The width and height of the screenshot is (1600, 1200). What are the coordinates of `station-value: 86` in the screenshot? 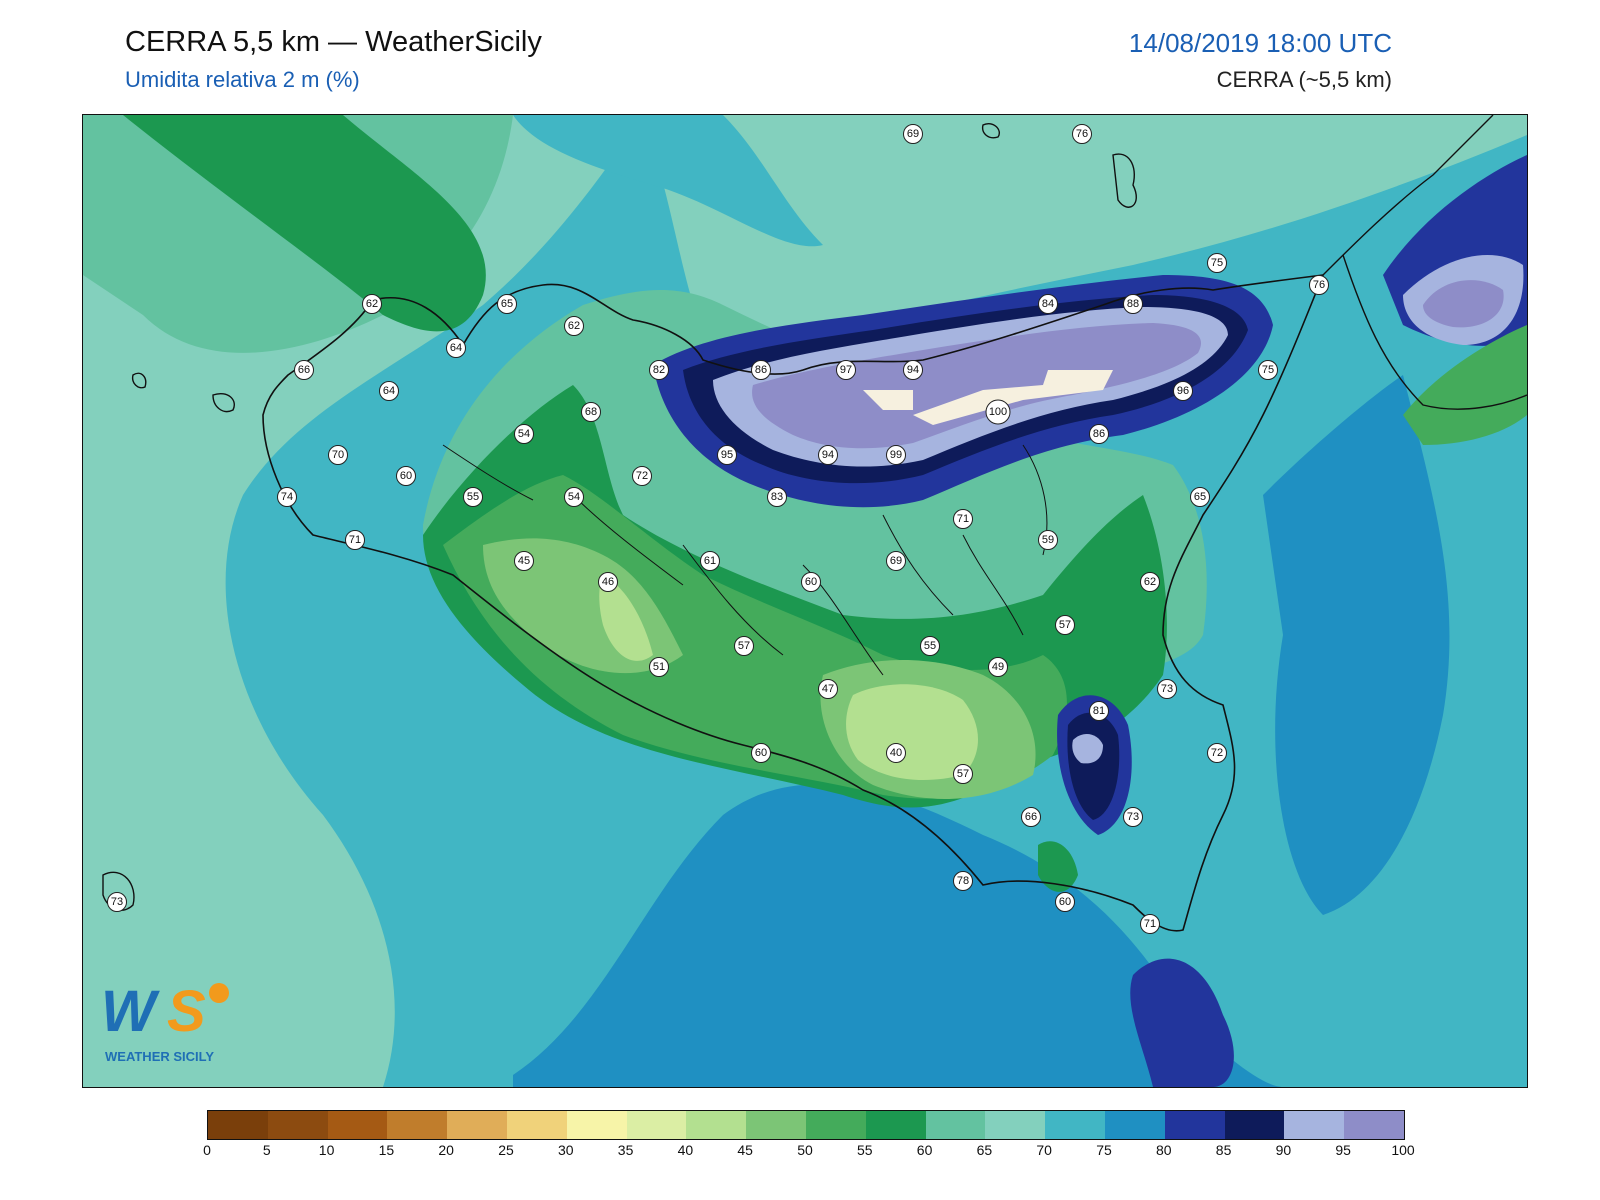 It's located at (1099, 434).